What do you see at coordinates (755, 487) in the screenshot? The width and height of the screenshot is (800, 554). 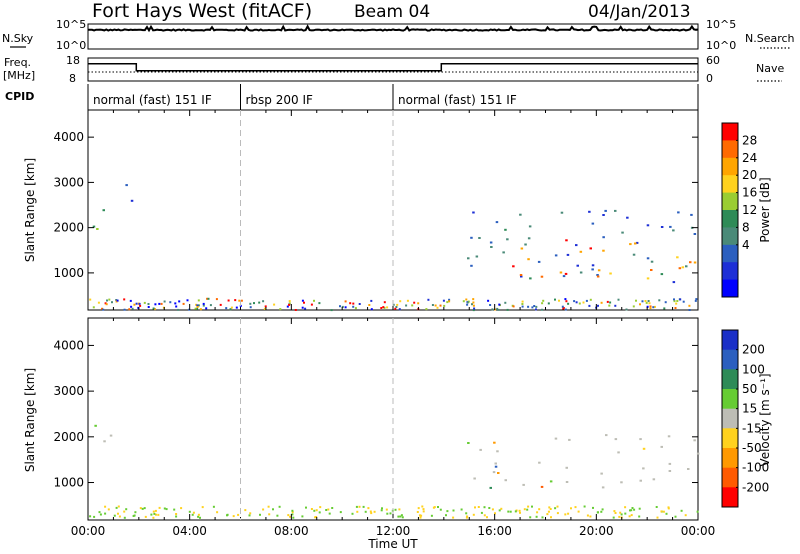 I see `colorbar-tick-label: -200` at bounding box center [755, 487].